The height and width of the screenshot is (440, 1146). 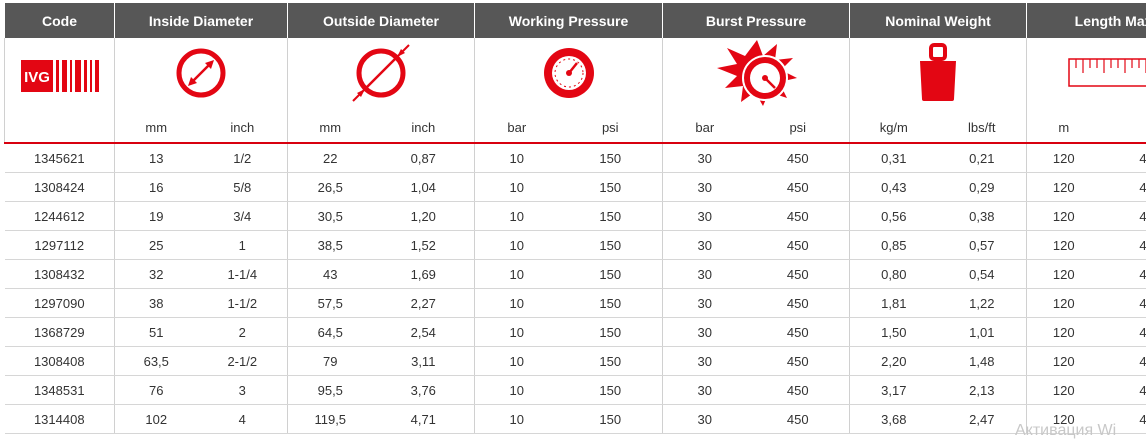 What do you see at coordinates (156, 332) in the screenshot?
I see `cell-id-mm: 51` at bounding box center [156, 332].